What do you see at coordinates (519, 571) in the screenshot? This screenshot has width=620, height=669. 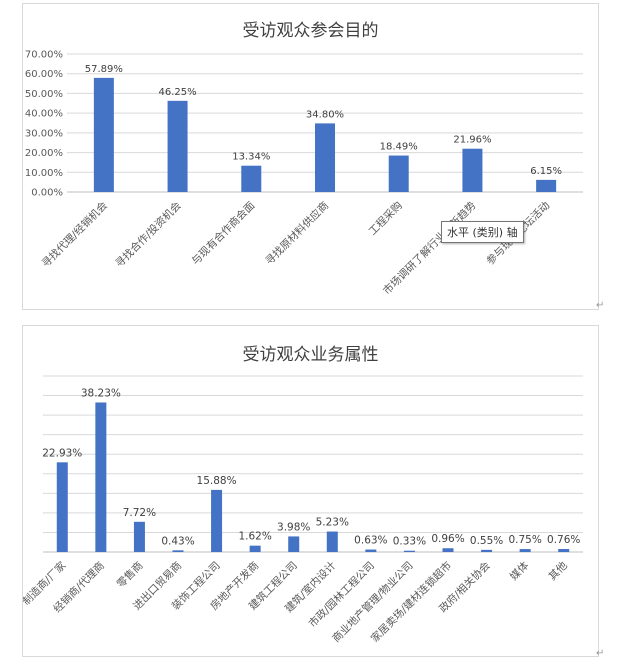 I see `category-label: 媒体` at bounding box center [519, 571].